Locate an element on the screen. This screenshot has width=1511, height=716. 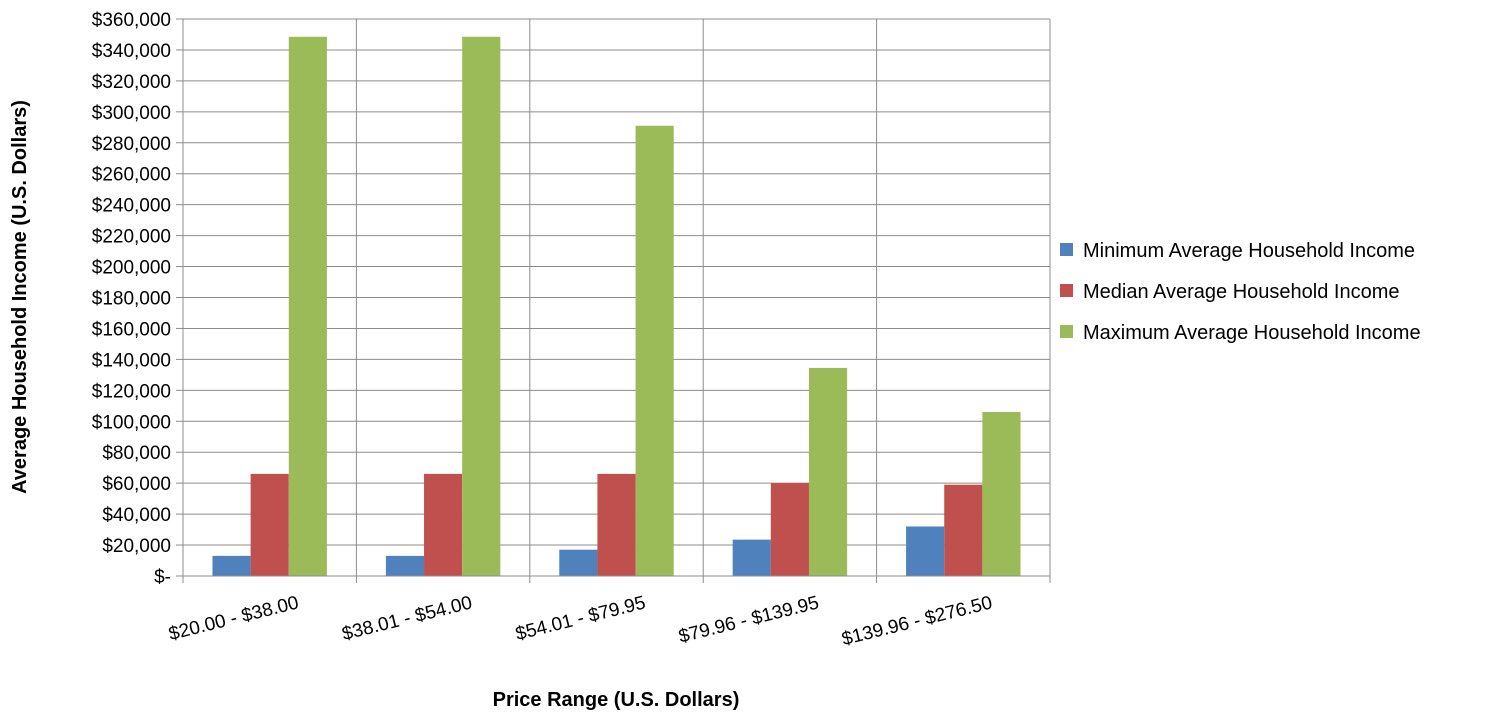
legend-label: Maximum Average Household Income is located at coordinates (1252, 333).